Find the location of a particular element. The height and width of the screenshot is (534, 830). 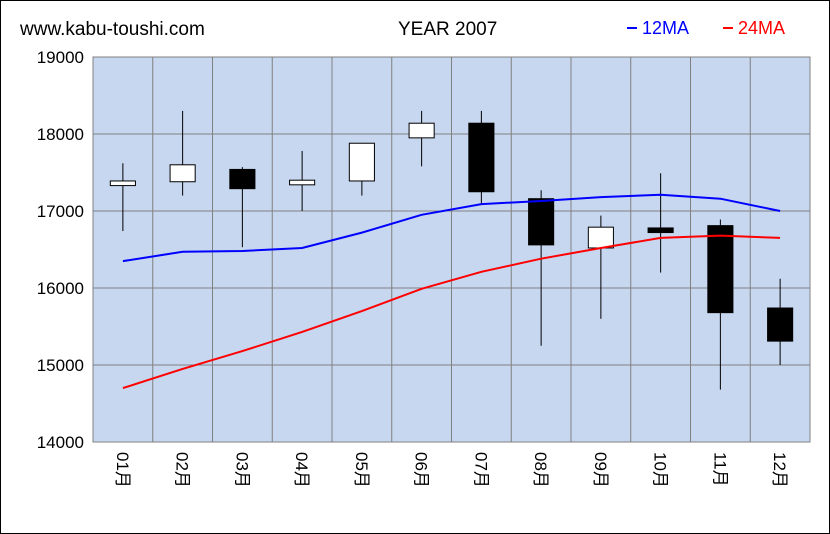

x-tick-label: 02月 is located at coordinates (182, 470).